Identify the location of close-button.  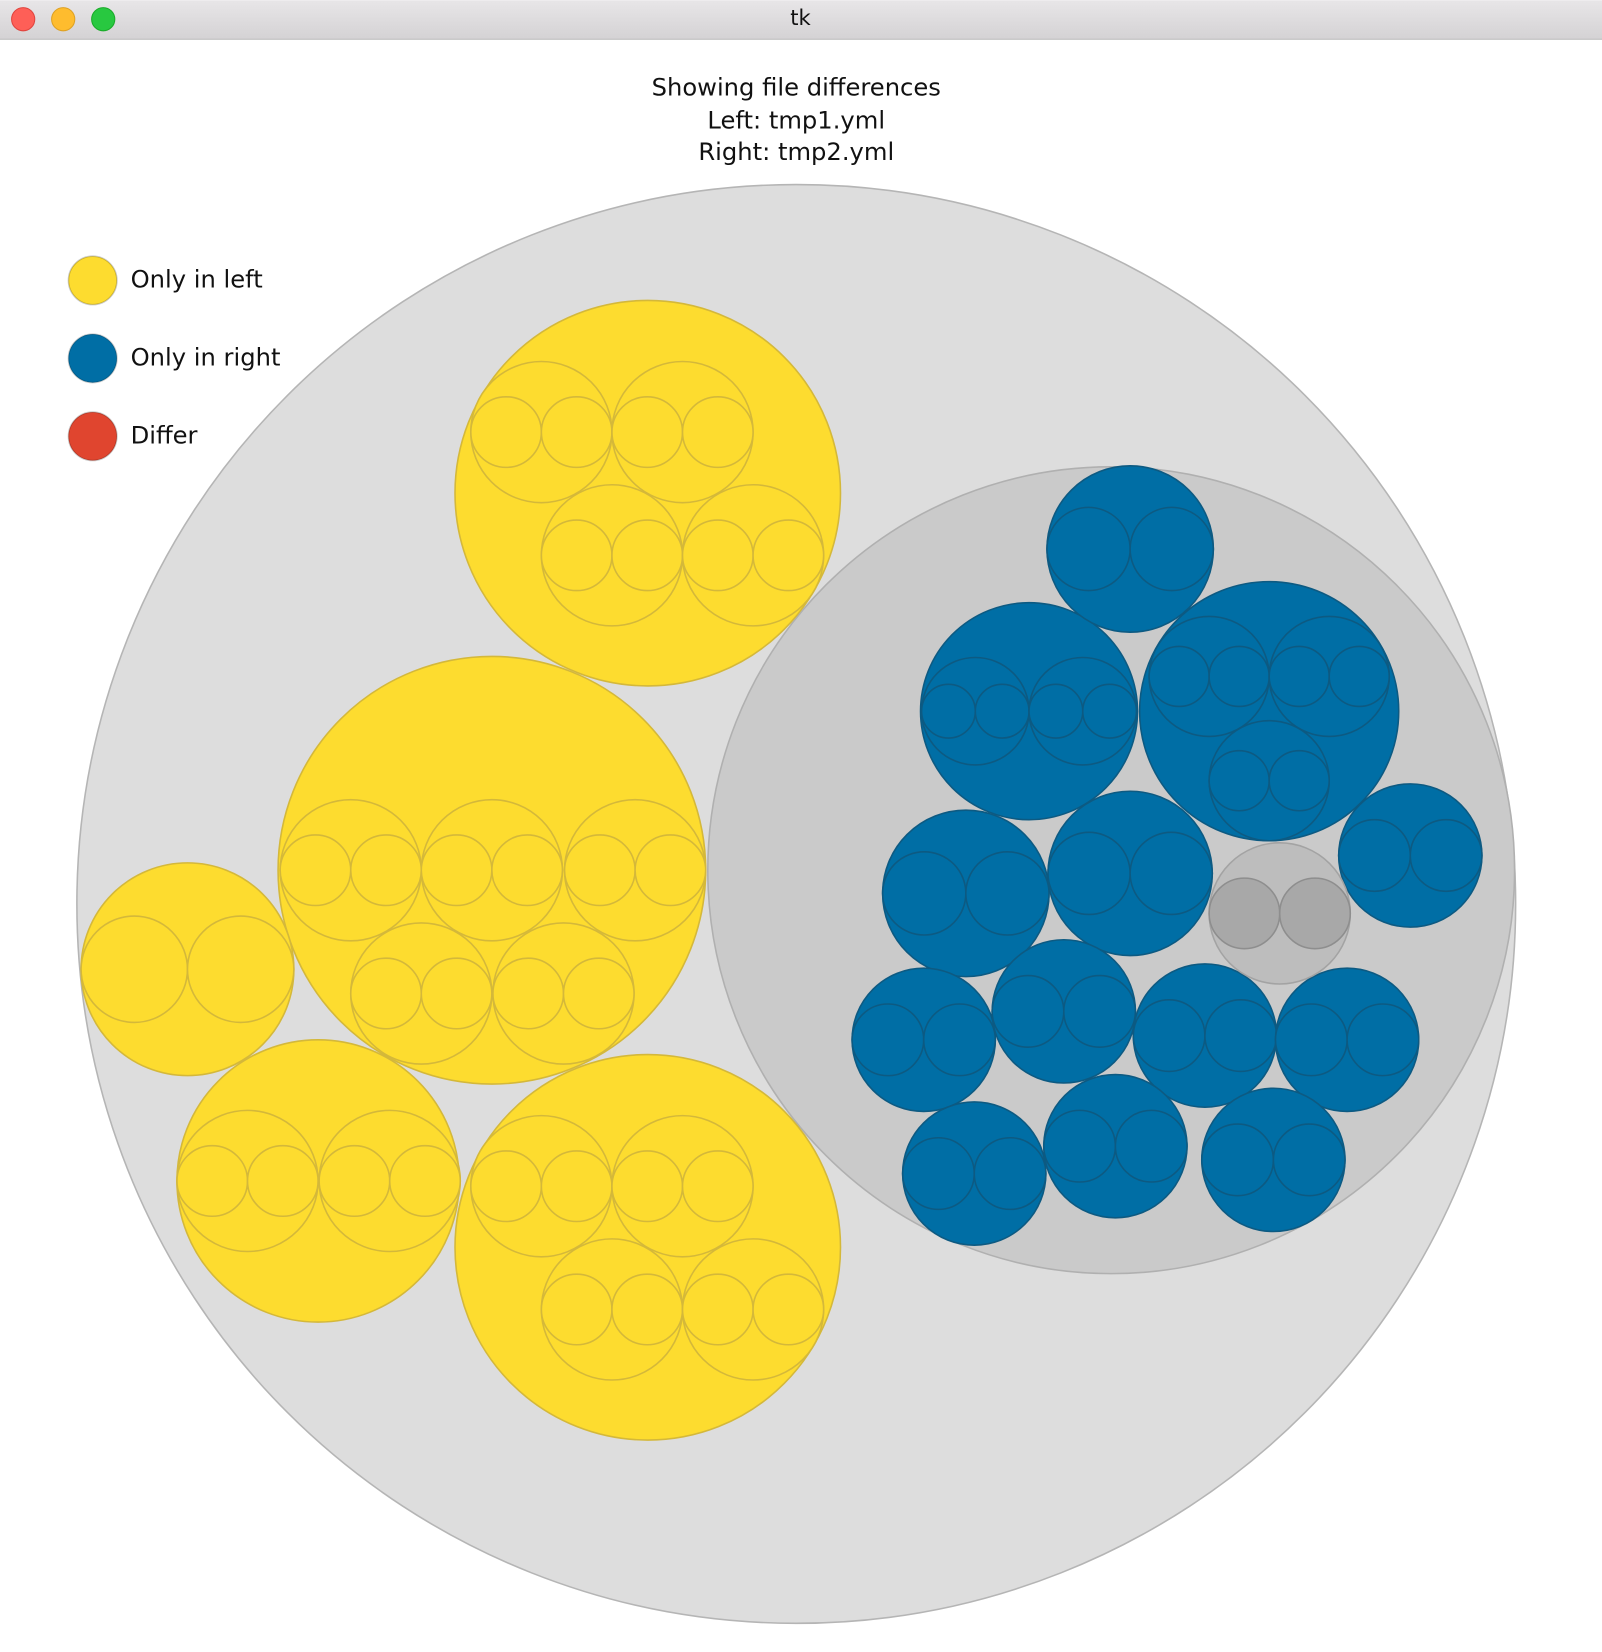
(23, 19).